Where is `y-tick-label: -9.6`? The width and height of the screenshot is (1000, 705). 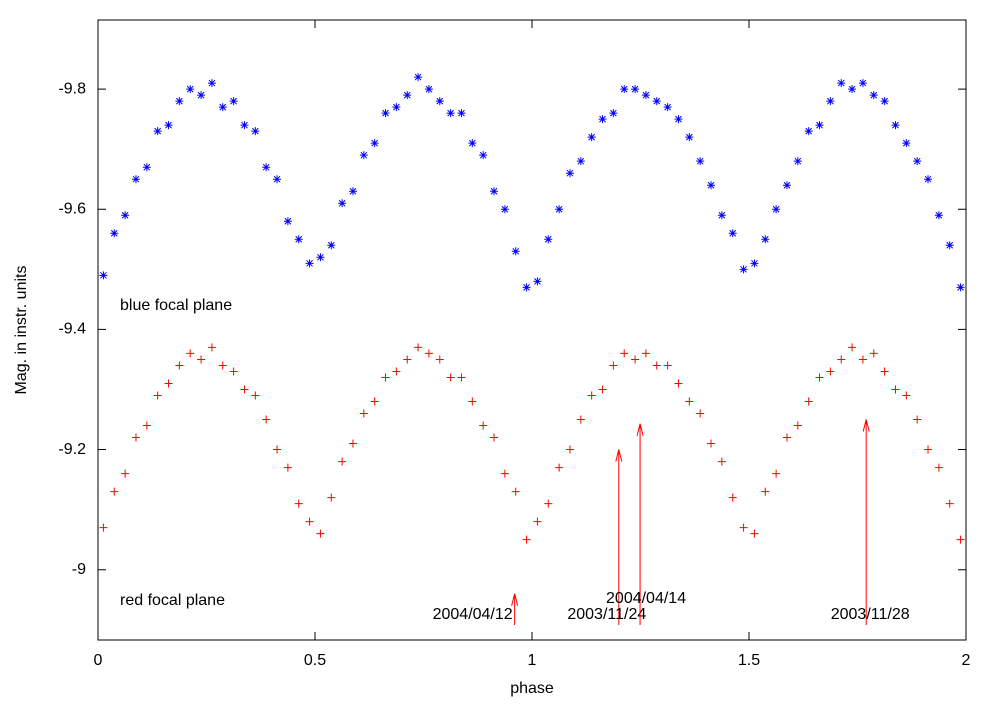 y-tick-label: -9.6 is located at coordinates (72, 208).